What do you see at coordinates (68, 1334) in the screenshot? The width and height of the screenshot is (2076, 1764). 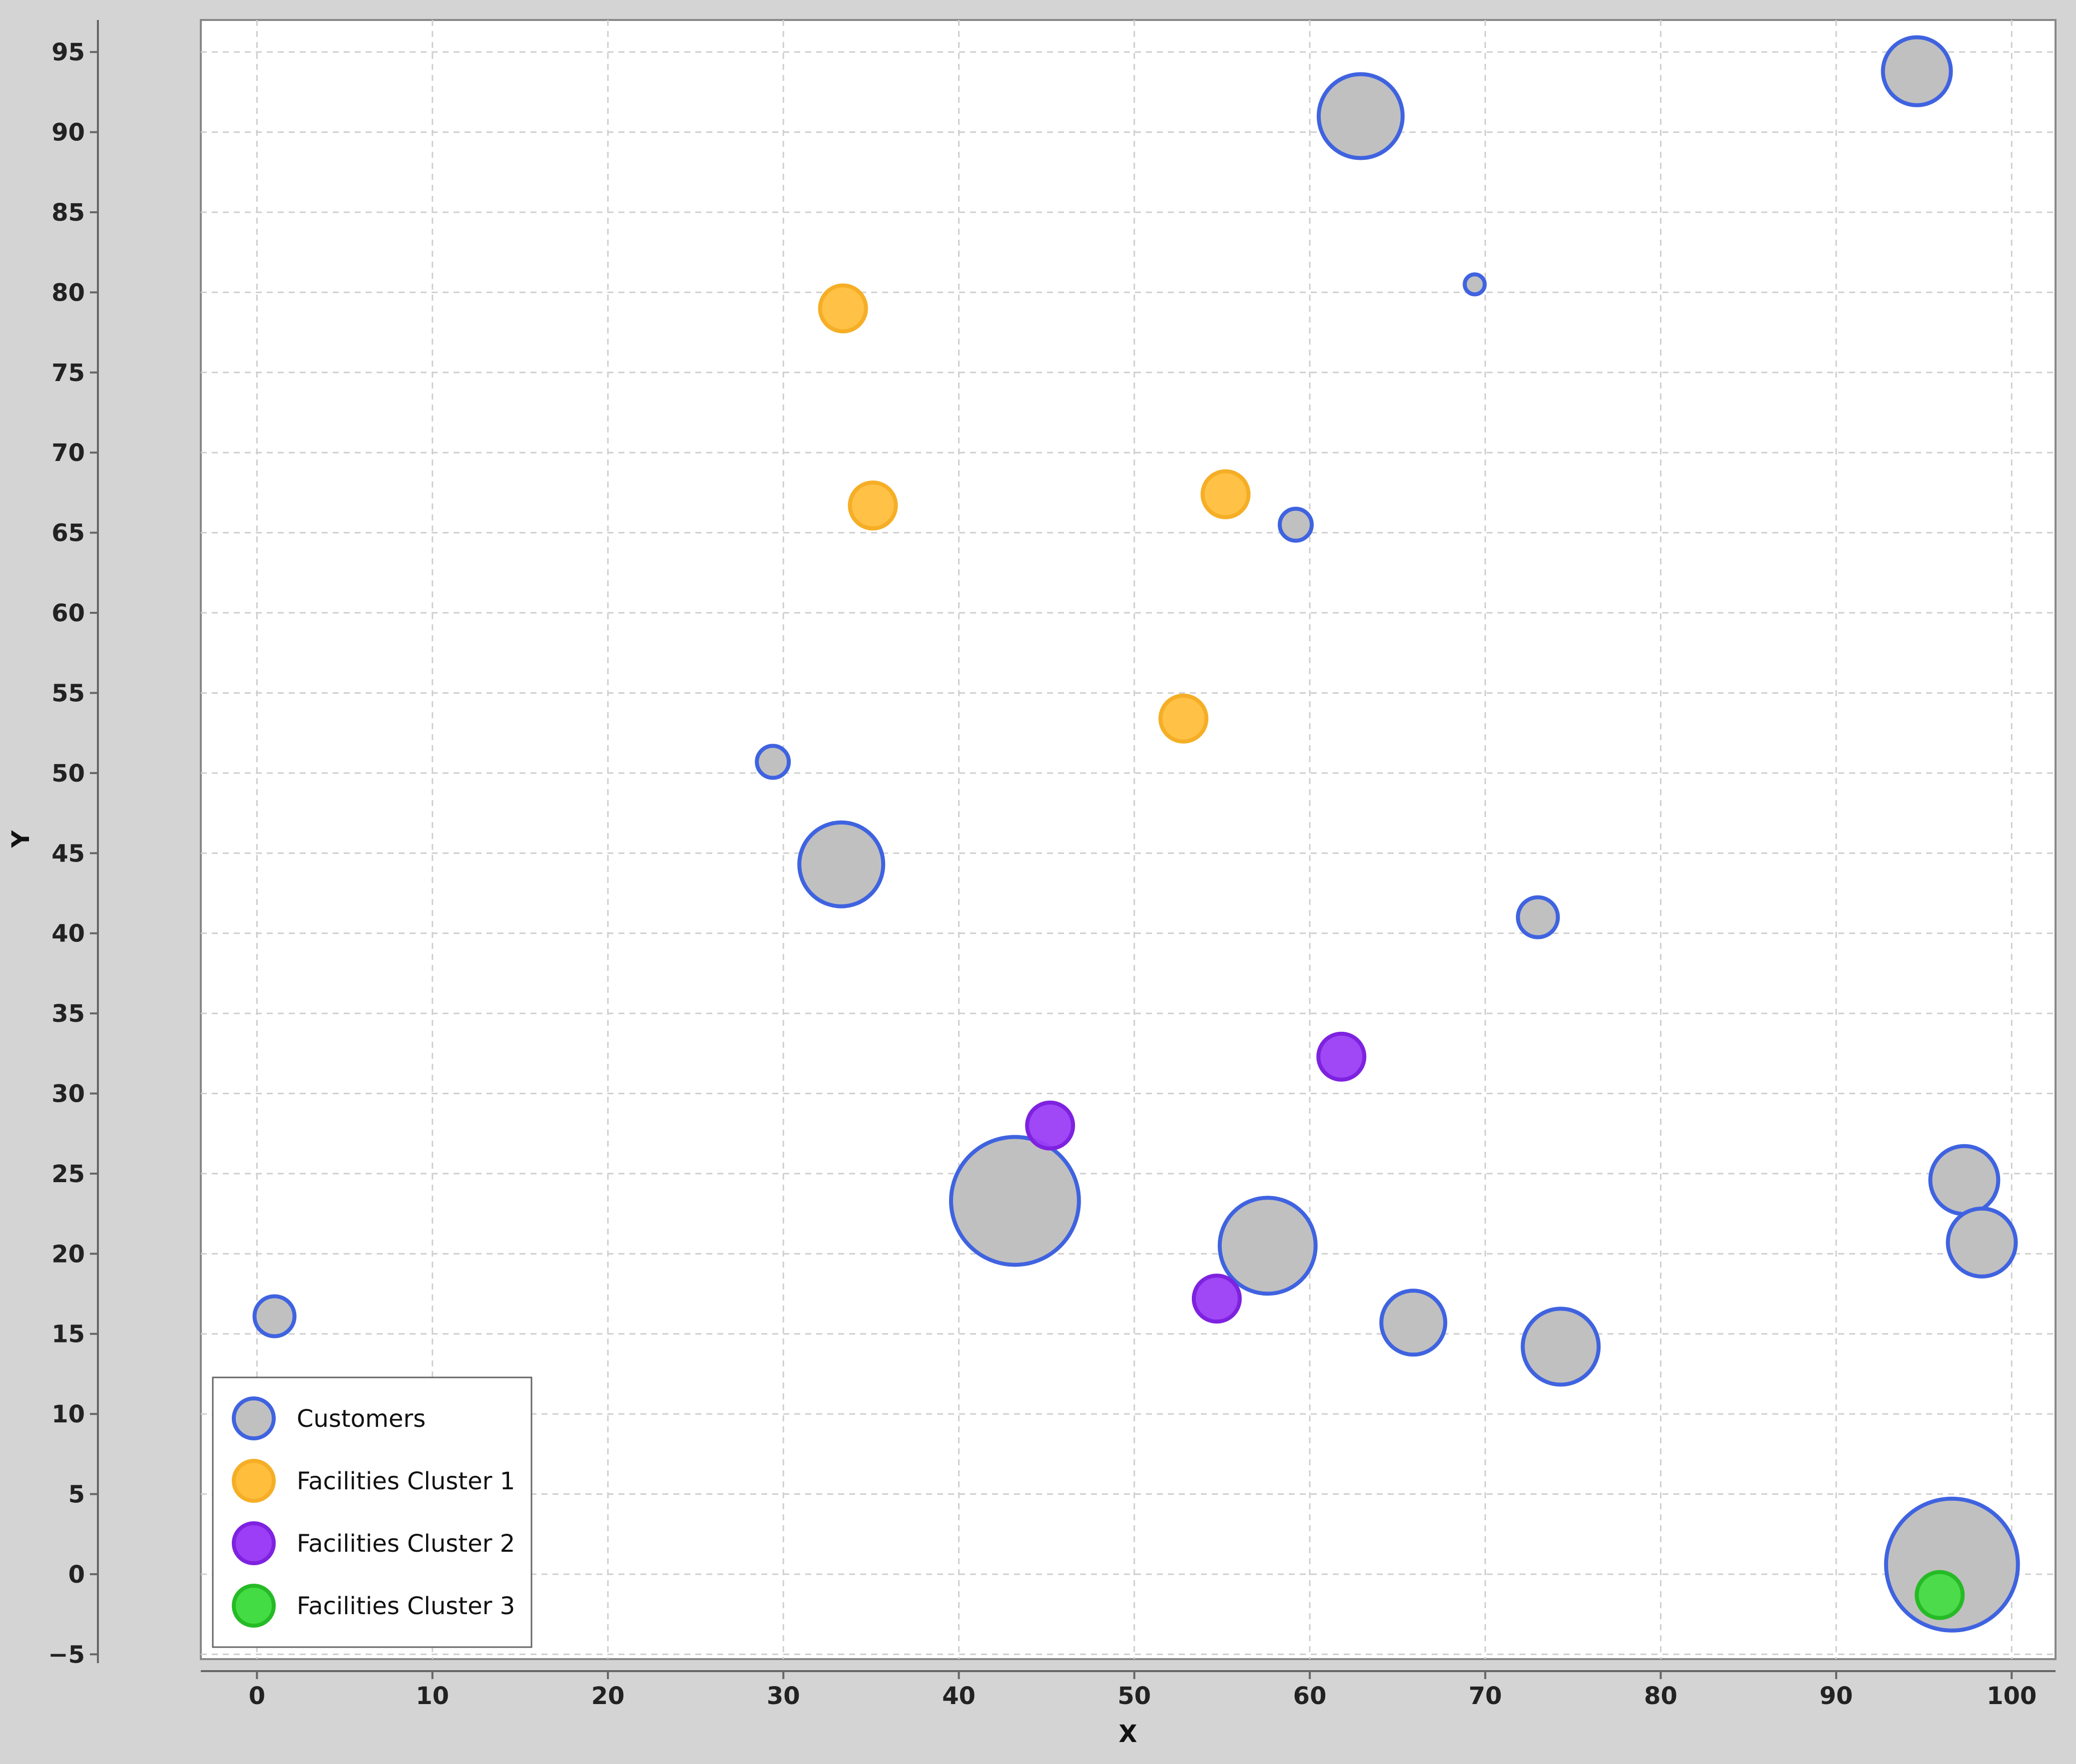 I see `y-tick-label: 15` at bounding box center [68, 1334].